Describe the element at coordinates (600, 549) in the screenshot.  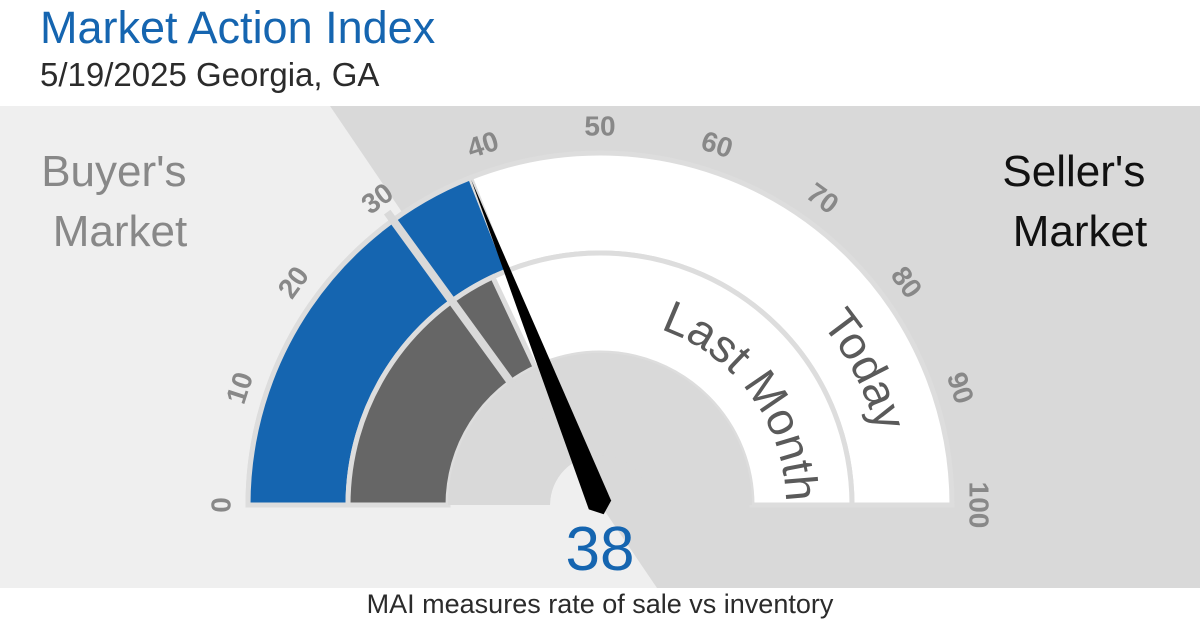
I see `gauge-value-label: 38` at that location.